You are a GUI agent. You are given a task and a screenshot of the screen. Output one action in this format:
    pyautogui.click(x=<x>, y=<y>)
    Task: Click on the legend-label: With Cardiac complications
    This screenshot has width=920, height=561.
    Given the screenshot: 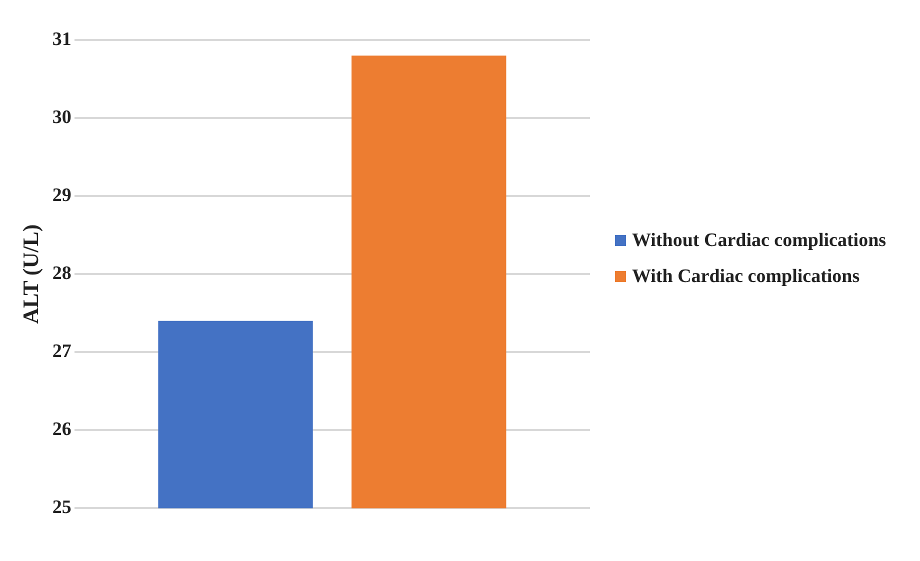 What is the action you would take?
    pyautogui.click(x=746, y=277)
    